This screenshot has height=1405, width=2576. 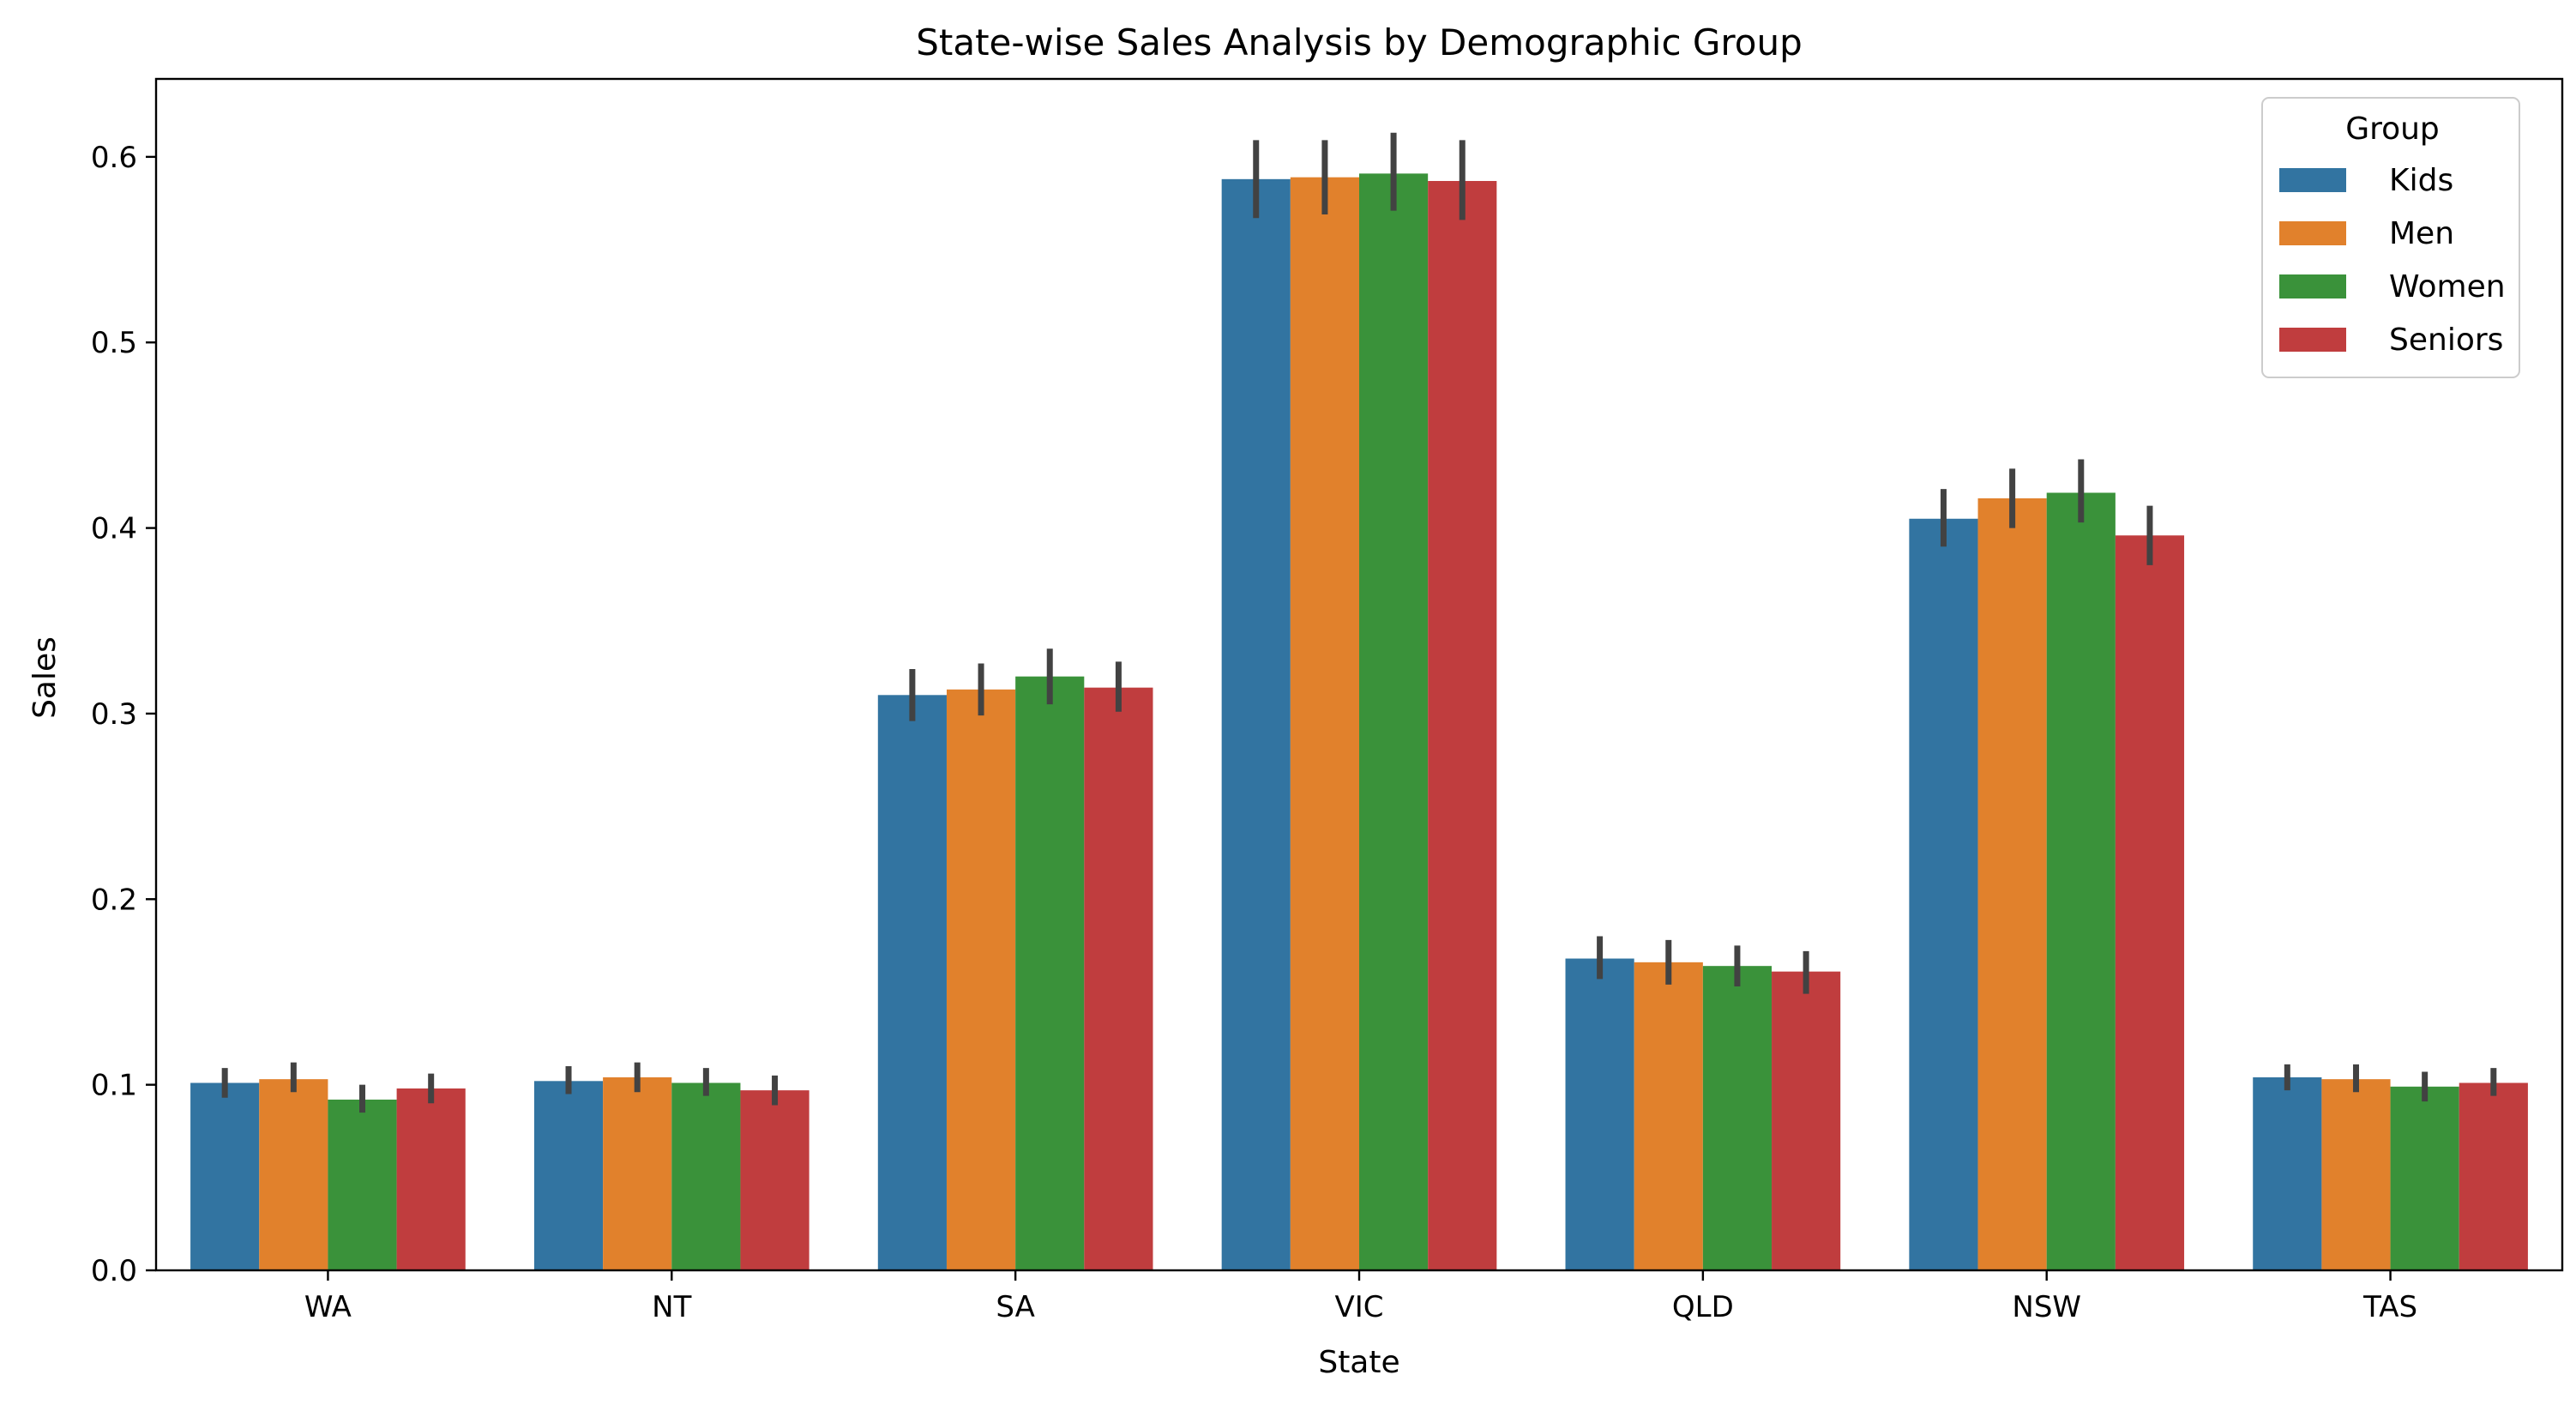 I want to click on x-tick-label: NSW, so click(x=2046, y=1307).